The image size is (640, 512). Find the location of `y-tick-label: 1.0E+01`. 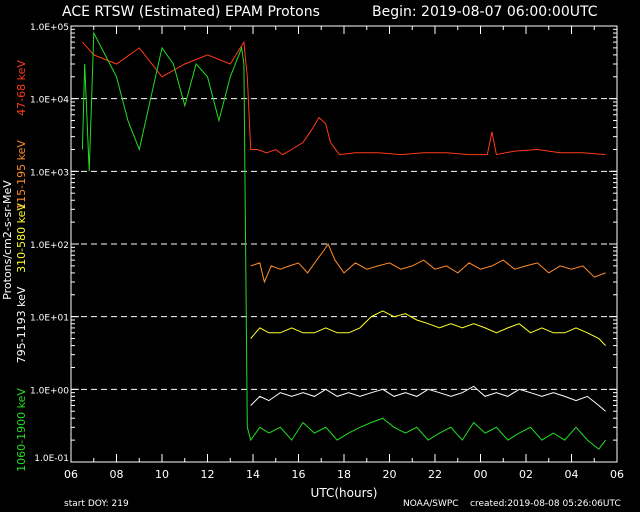

y-tick-label: 1.0E+01 is located at coordinates (49, 319).